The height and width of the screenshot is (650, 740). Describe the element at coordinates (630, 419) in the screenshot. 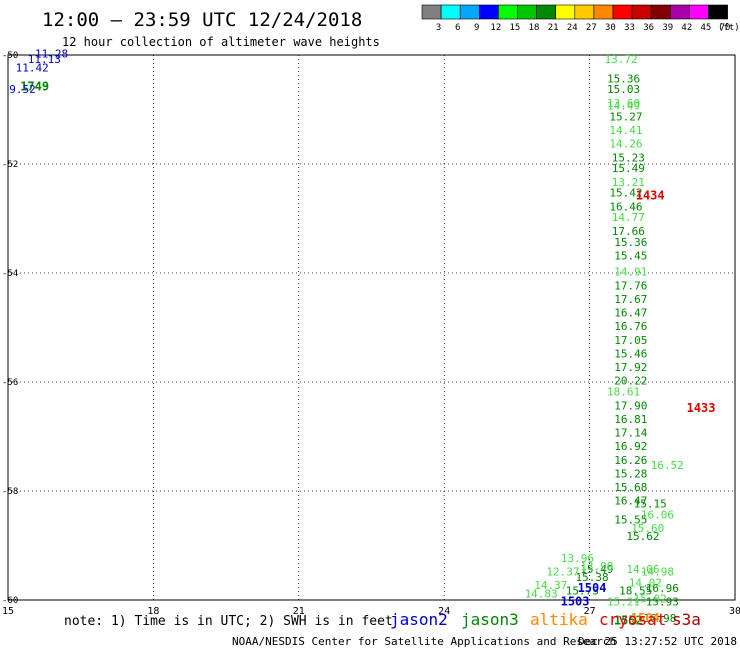

I see `wave-height-label: 16.81` at that location.